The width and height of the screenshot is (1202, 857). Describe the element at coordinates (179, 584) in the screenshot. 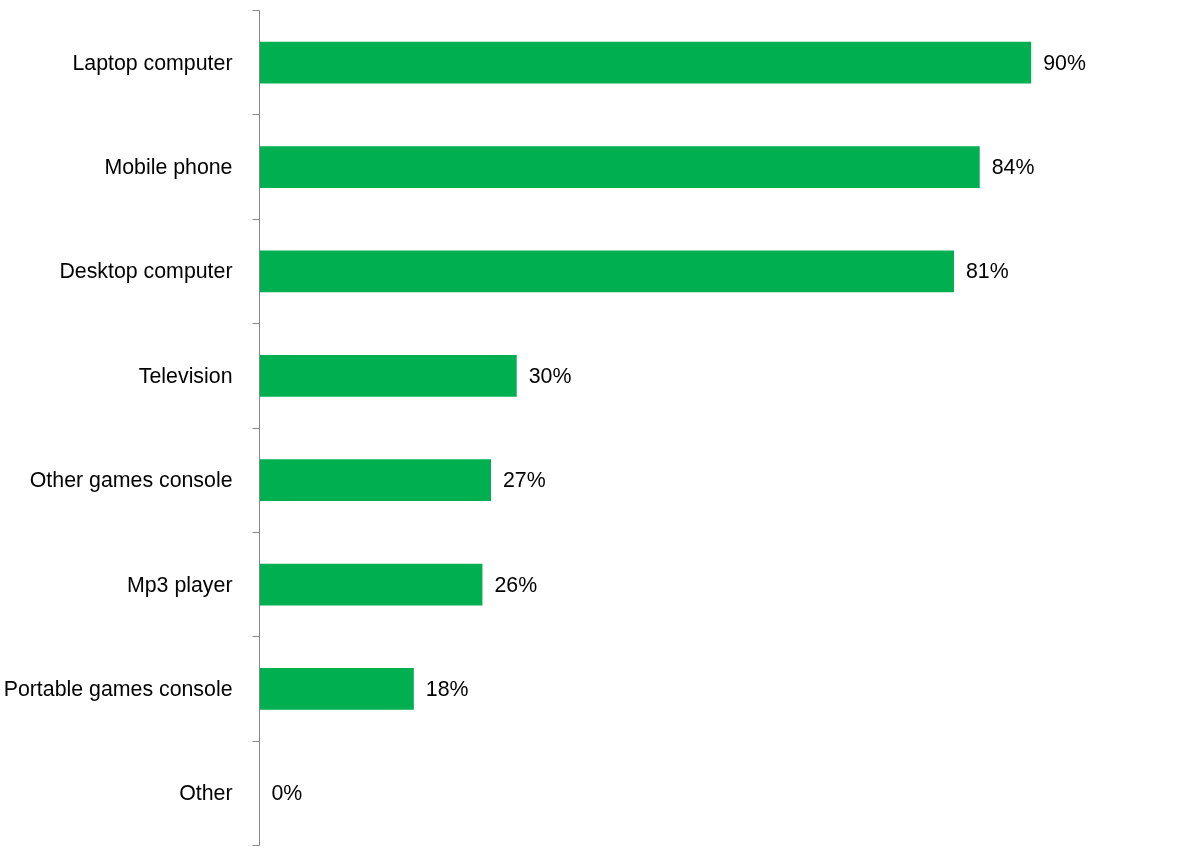

I see `y-tick-label: Mp3 player` at that location.